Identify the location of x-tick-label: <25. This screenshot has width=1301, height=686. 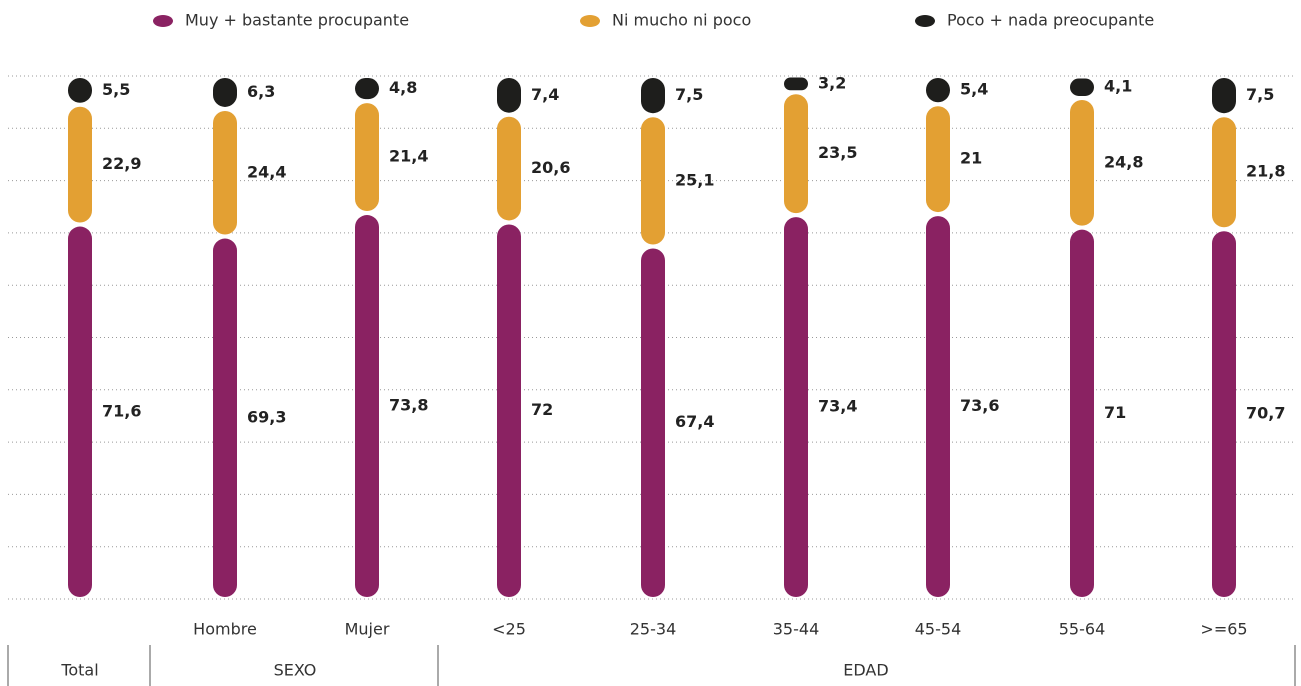
(509, 629).